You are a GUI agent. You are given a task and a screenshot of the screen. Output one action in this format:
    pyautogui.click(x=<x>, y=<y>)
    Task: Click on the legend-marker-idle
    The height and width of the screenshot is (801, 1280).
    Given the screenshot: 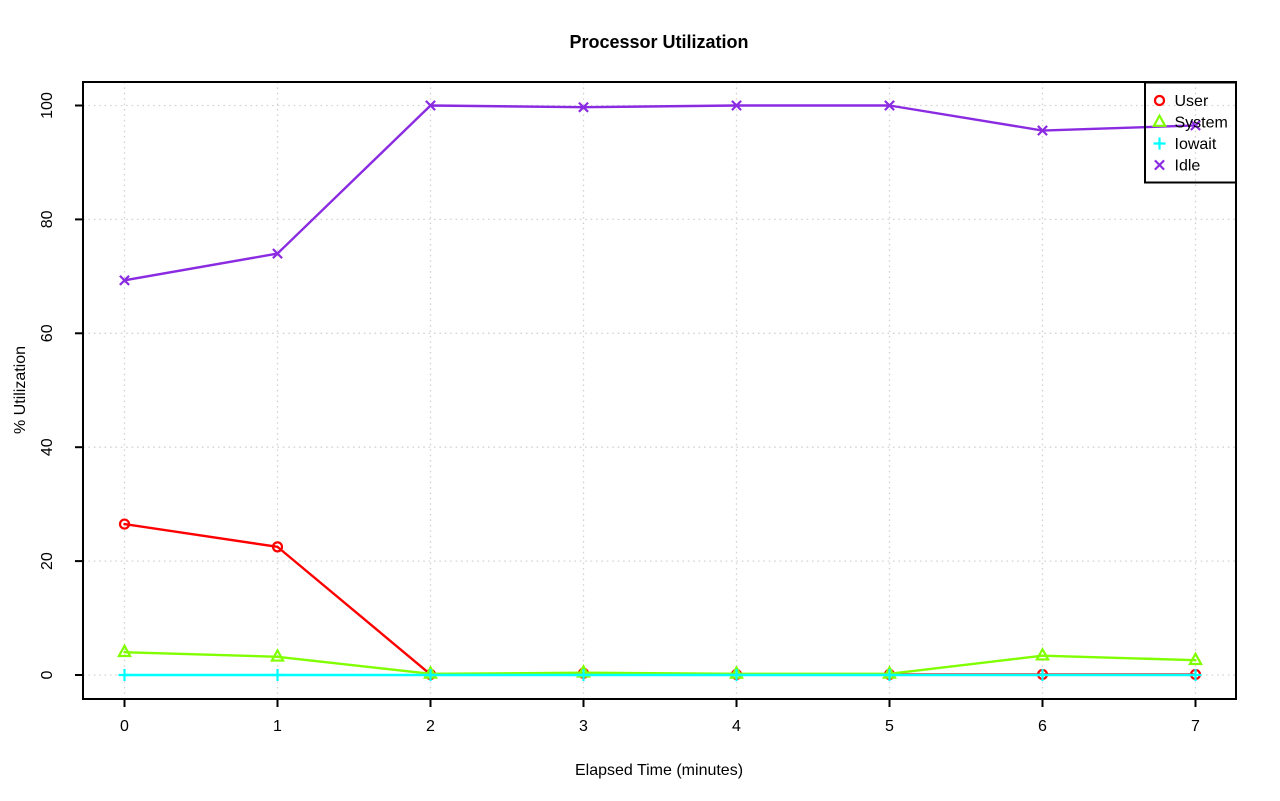 What is the action you would take?
    pyautogui.click(x=1159, y=165)
    